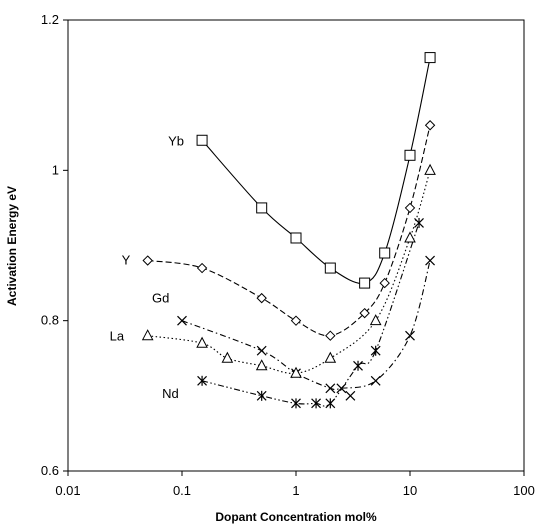  Describe the element at coordinates (295, 490) in the screenshot. I see `x-tick-label: 1` at that location.